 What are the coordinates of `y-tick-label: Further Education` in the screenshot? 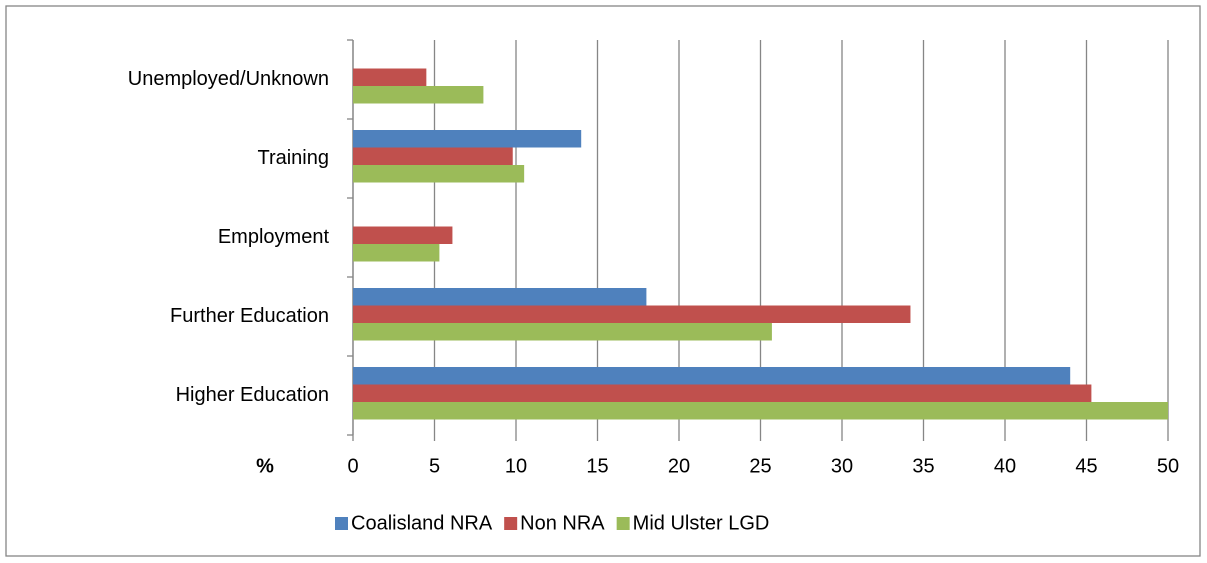 It's located at (249, 316).